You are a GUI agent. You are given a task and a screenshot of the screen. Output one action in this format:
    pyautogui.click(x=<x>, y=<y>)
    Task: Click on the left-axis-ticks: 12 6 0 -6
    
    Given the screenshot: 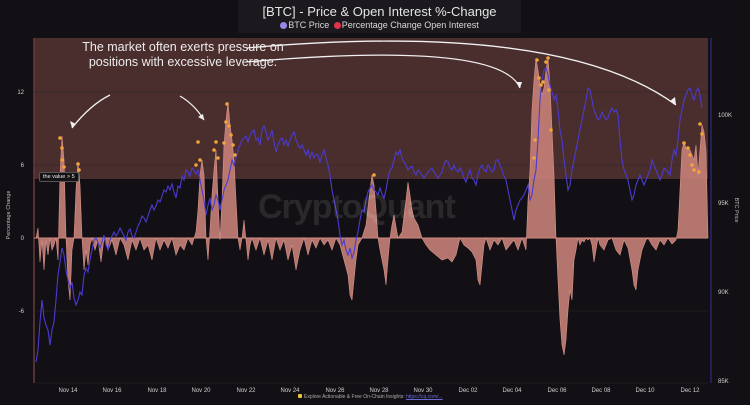 What is the action you would take?
    pyautogui.click(x=20, y=202)
    